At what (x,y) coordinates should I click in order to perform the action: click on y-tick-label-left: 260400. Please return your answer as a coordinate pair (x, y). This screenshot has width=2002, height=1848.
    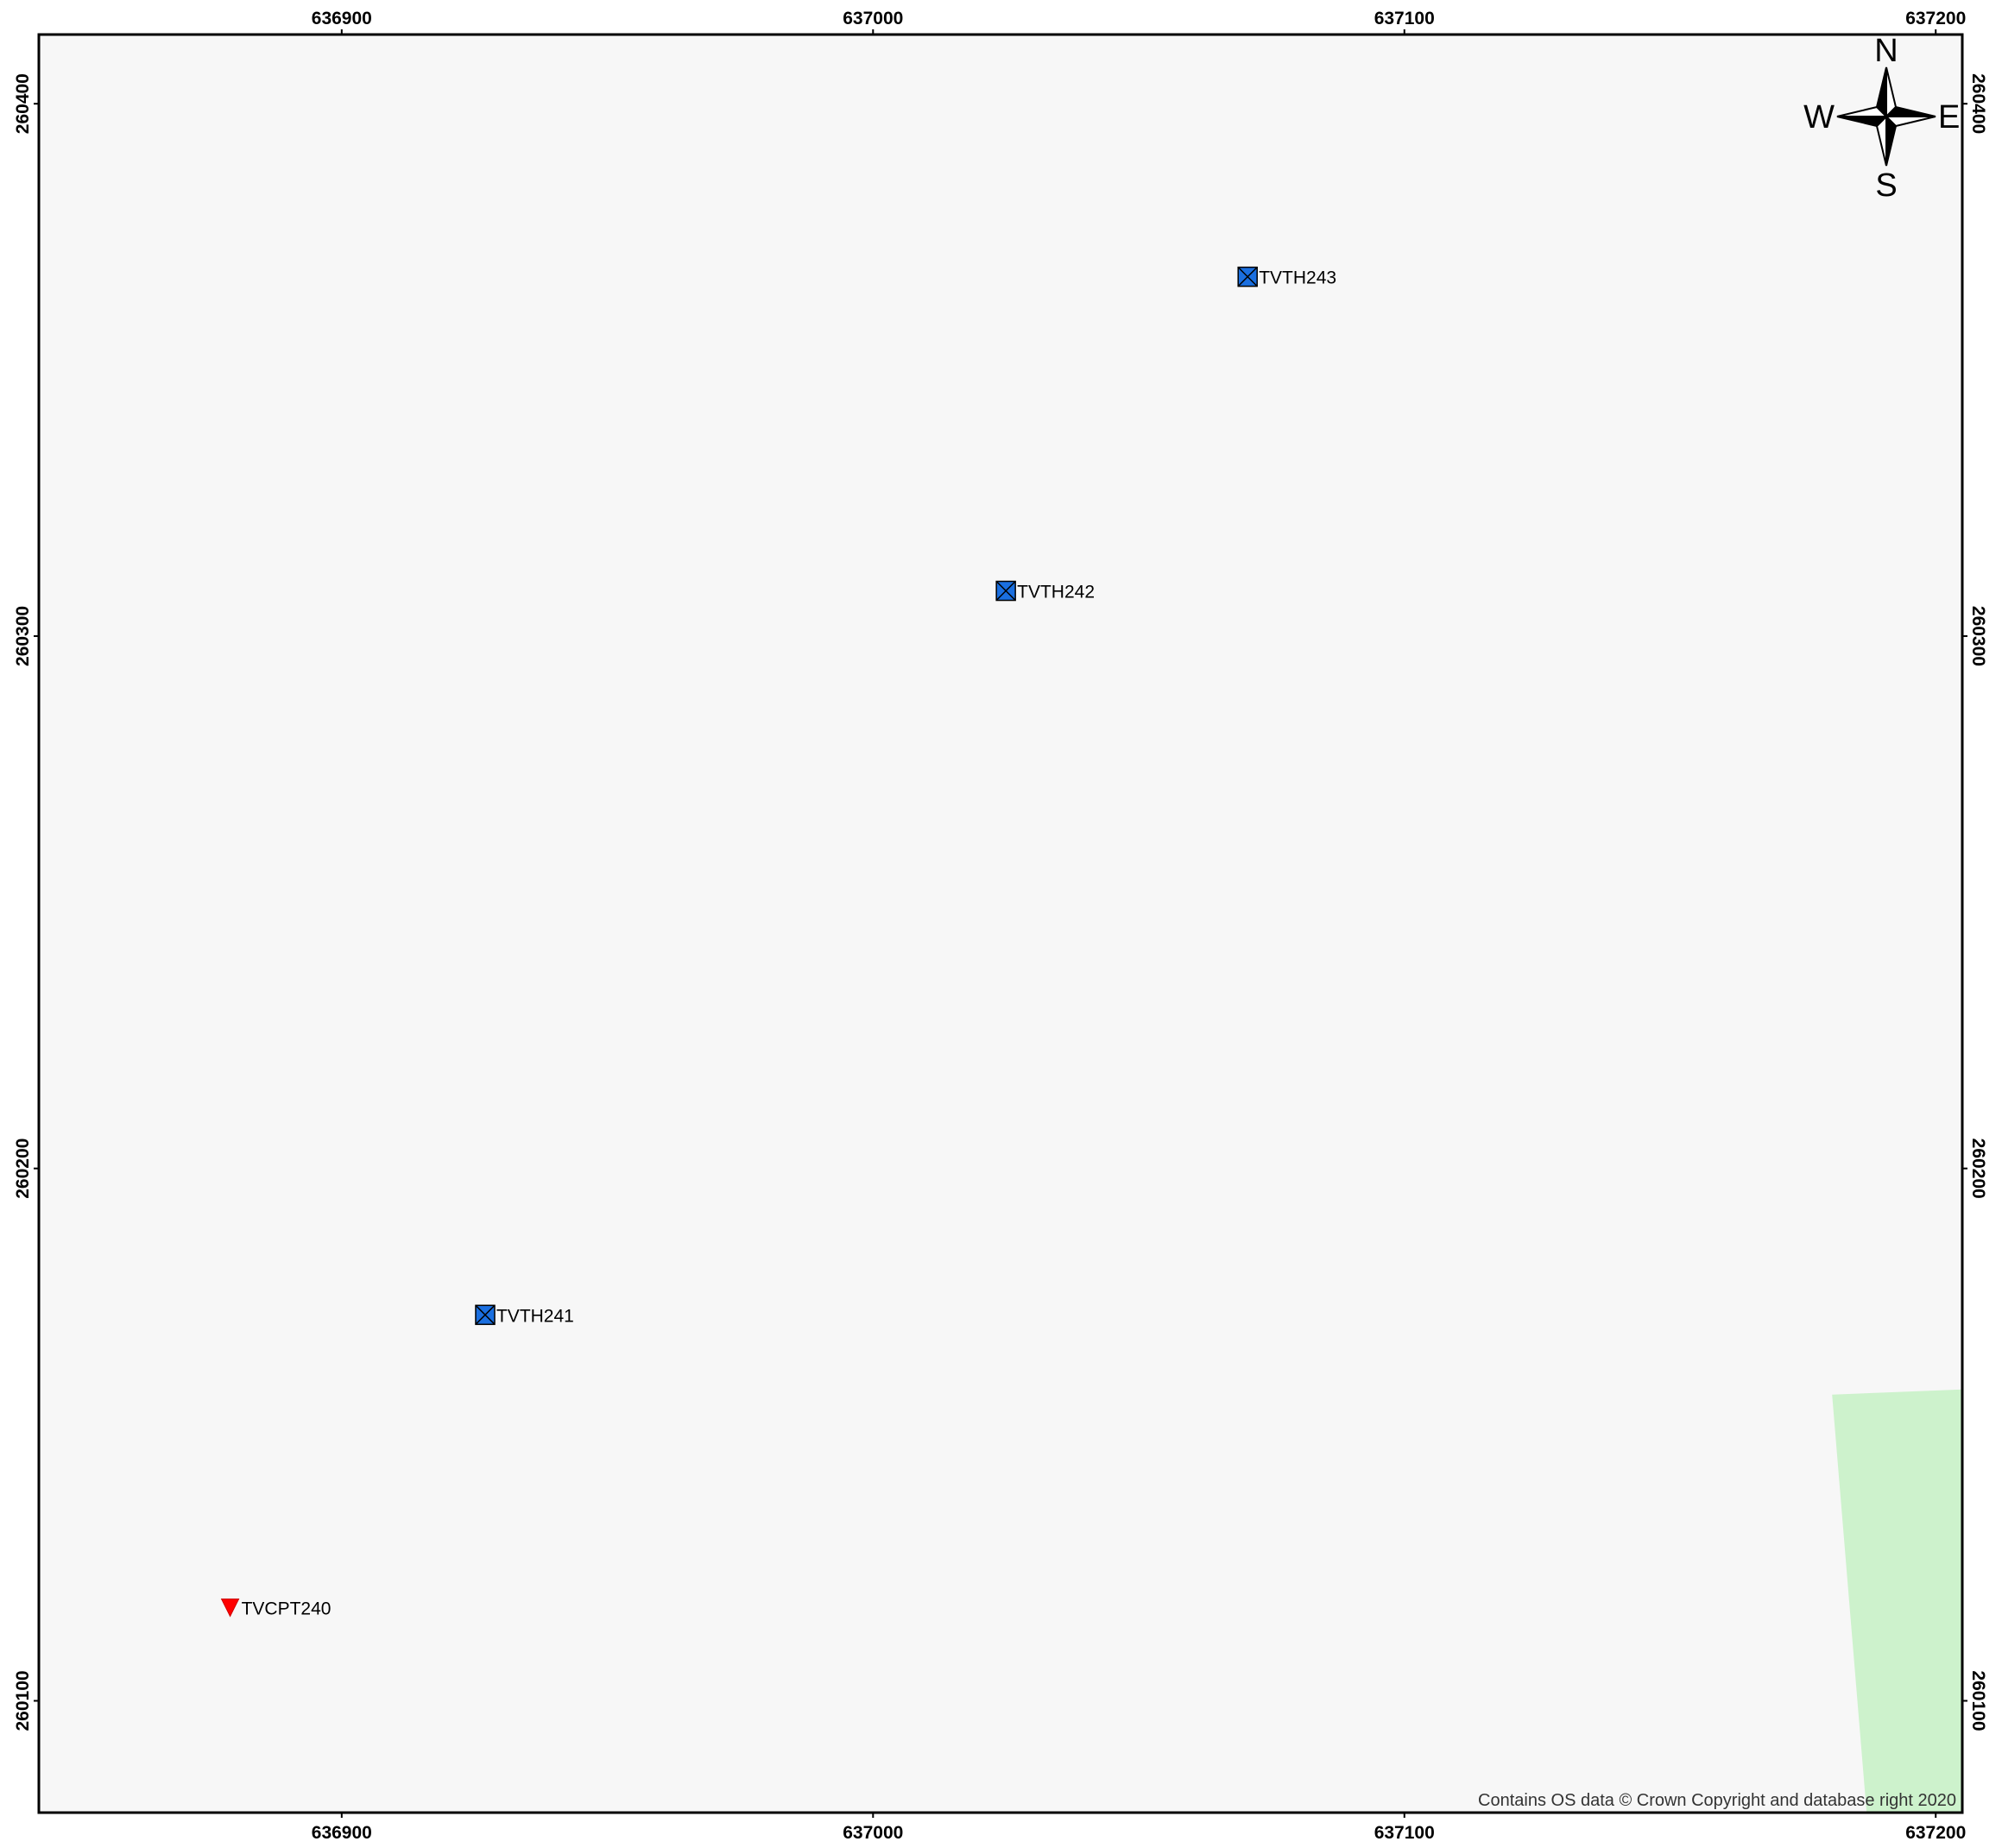
    Looking at the image, I should click on (23, 103).